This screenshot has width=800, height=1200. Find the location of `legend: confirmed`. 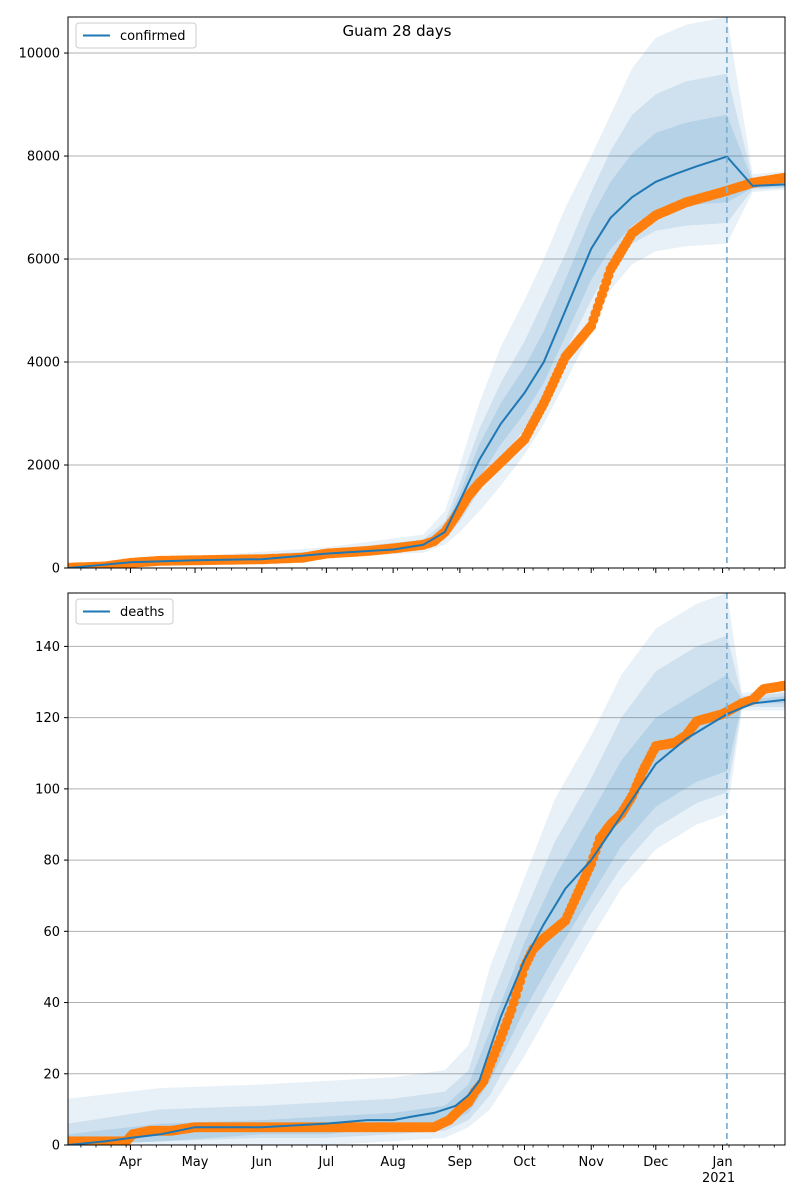

legend: confirmed is located at coordinates (136, 35).